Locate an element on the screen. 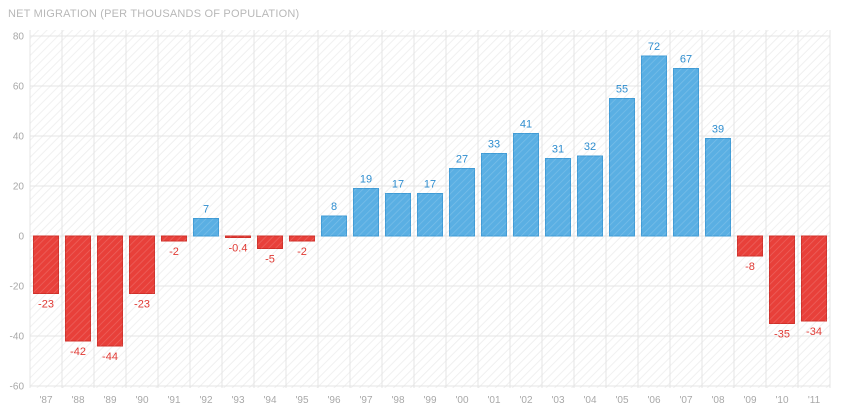 This screenshot has width=850, height=416. x-tick-label: '04 is located at coordinates (589, 400).